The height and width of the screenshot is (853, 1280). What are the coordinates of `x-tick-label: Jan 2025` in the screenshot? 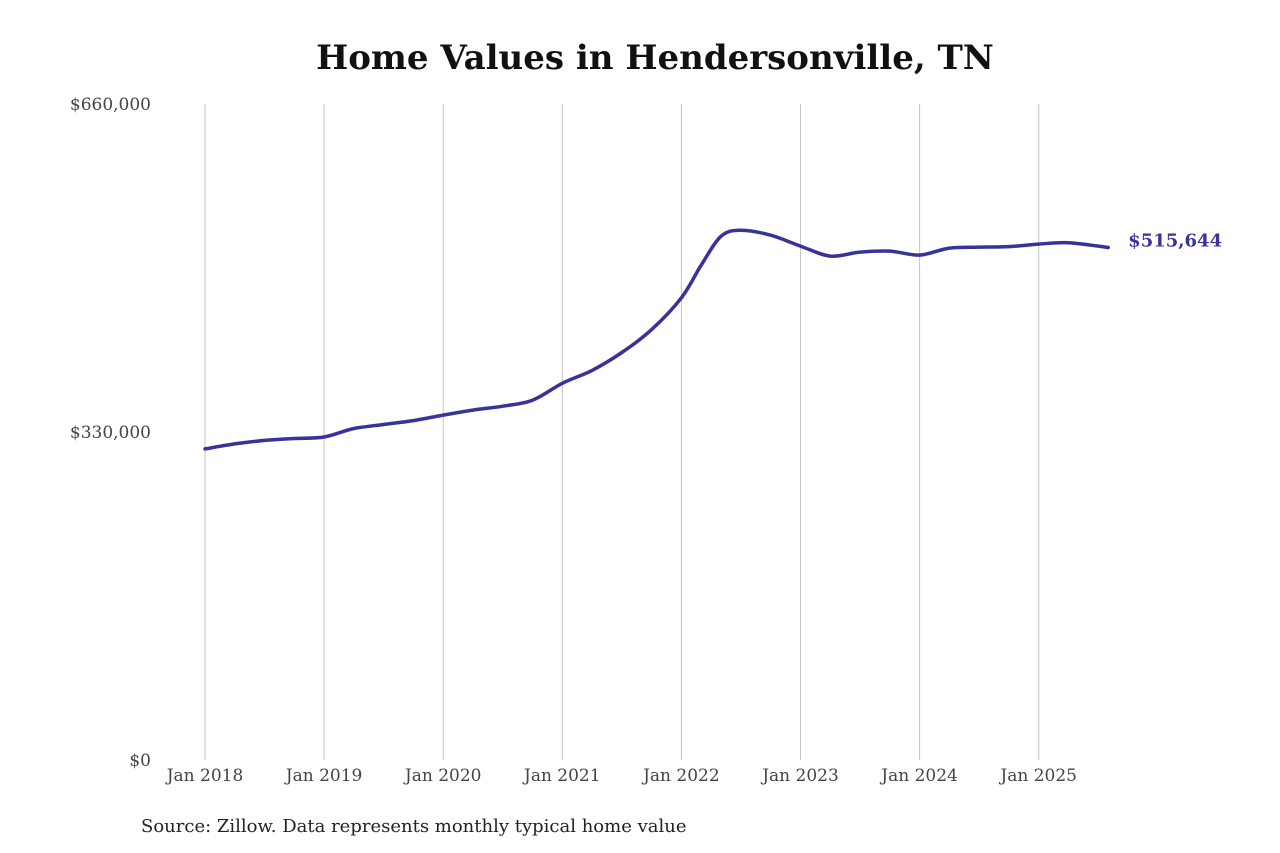 It's located at (1037, 776).